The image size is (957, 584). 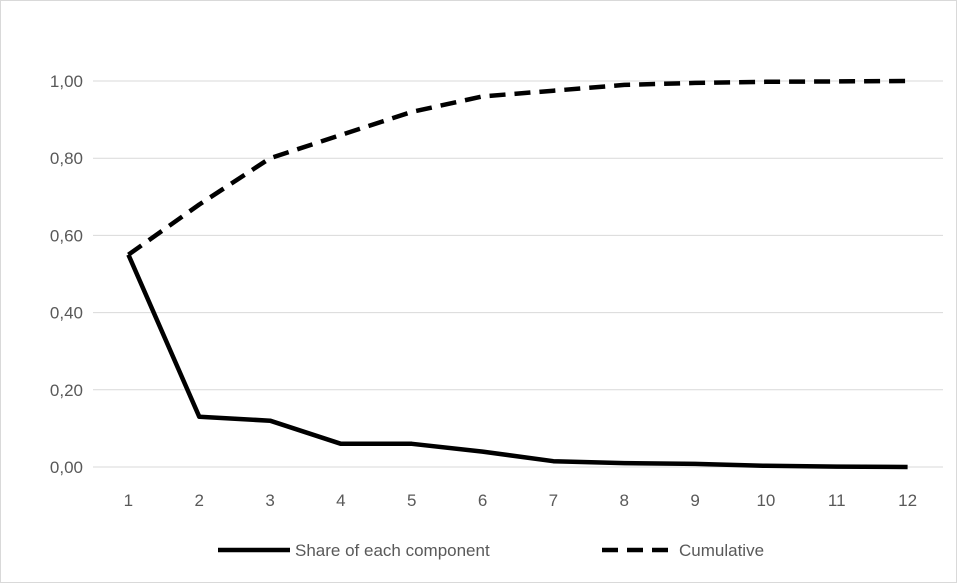 I want to click on x-tick-label: 5, so click(x=411, y=500).